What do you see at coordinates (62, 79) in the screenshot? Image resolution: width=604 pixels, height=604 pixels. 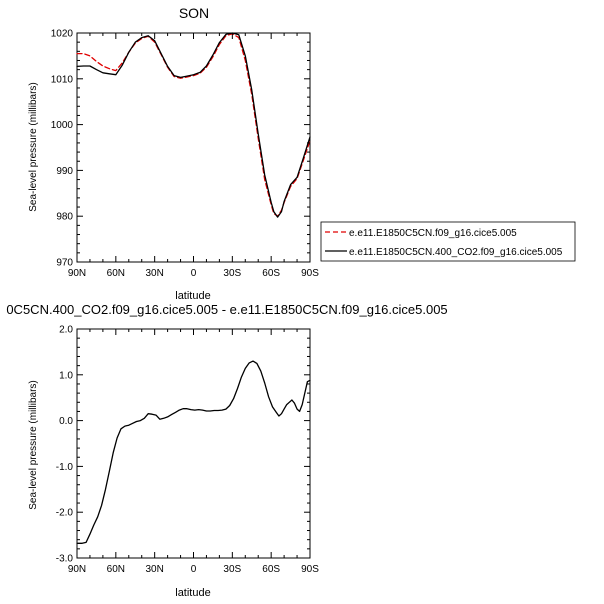 I see `c1-y-tick-label: 1010` at bounding box center [62, 79].